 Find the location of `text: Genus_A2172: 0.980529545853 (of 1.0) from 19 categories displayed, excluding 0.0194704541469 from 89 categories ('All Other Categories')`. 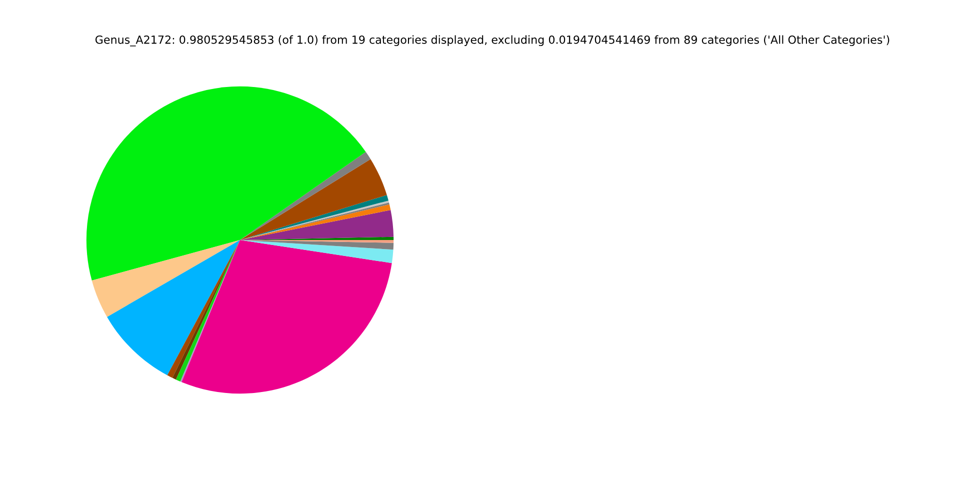

text: Genus_A2172: 0.980529545853 (of 1.0) from 19 categories displayed, excluding 0.0194704541469 from 89 categories ('All Other Categories') is located at coordinates (492, 40).